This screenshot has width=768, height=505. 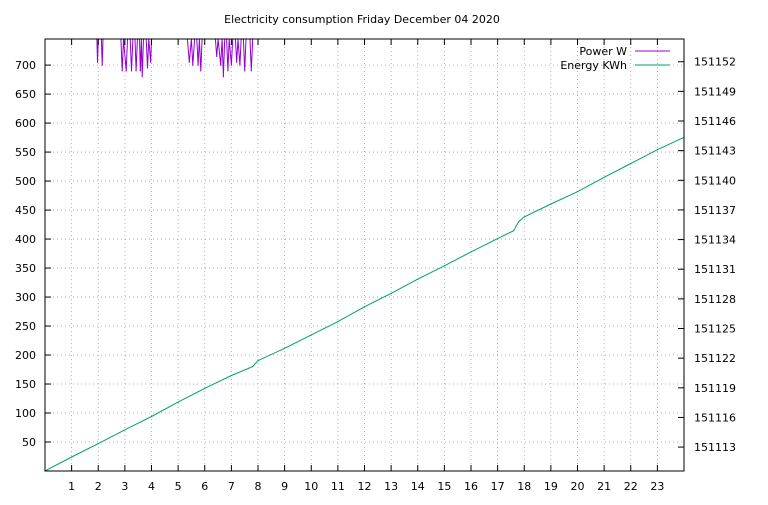 What do you see at coordinates (178, 486) in the screenshot?
I see `x-tick-label: 5` at bounding box center [178, 486].